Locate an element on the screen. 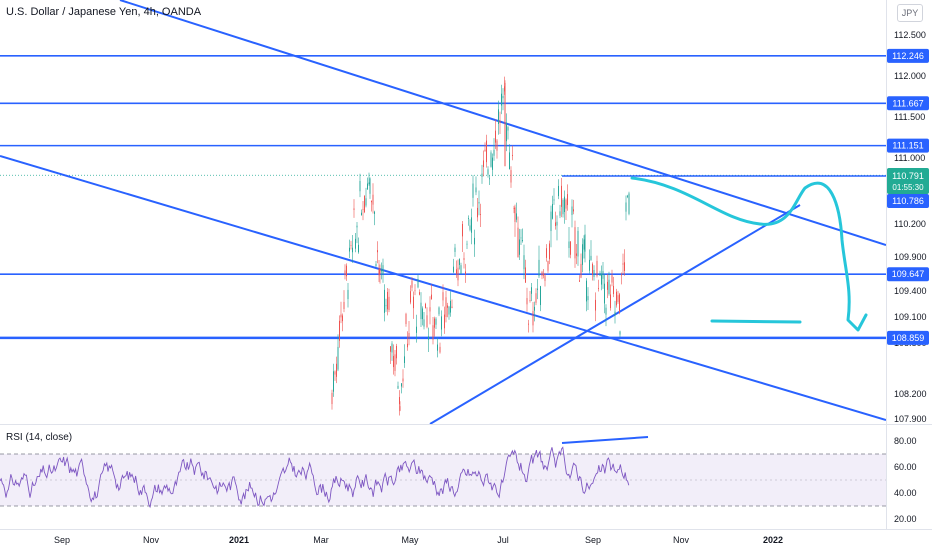 The height and width of the screenshot is (550, 932). price-axis-tick: 111.000 is located at coordinates (909, 158).